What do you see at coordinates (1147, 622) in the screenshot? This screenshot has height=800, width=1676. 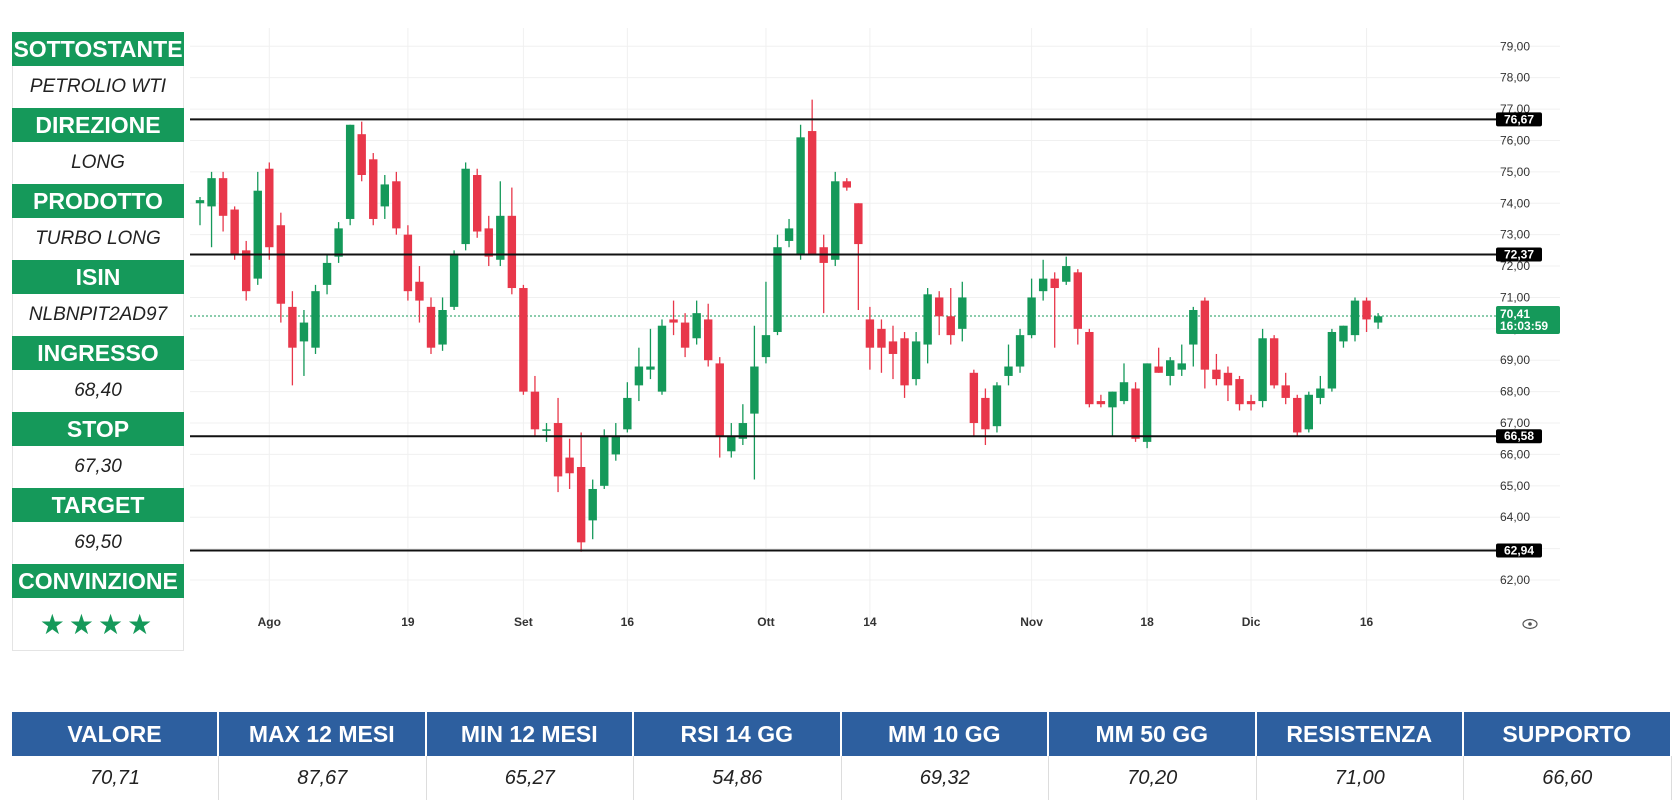 I see `x-tick-label: 18` at bounding box center [1147, 622].